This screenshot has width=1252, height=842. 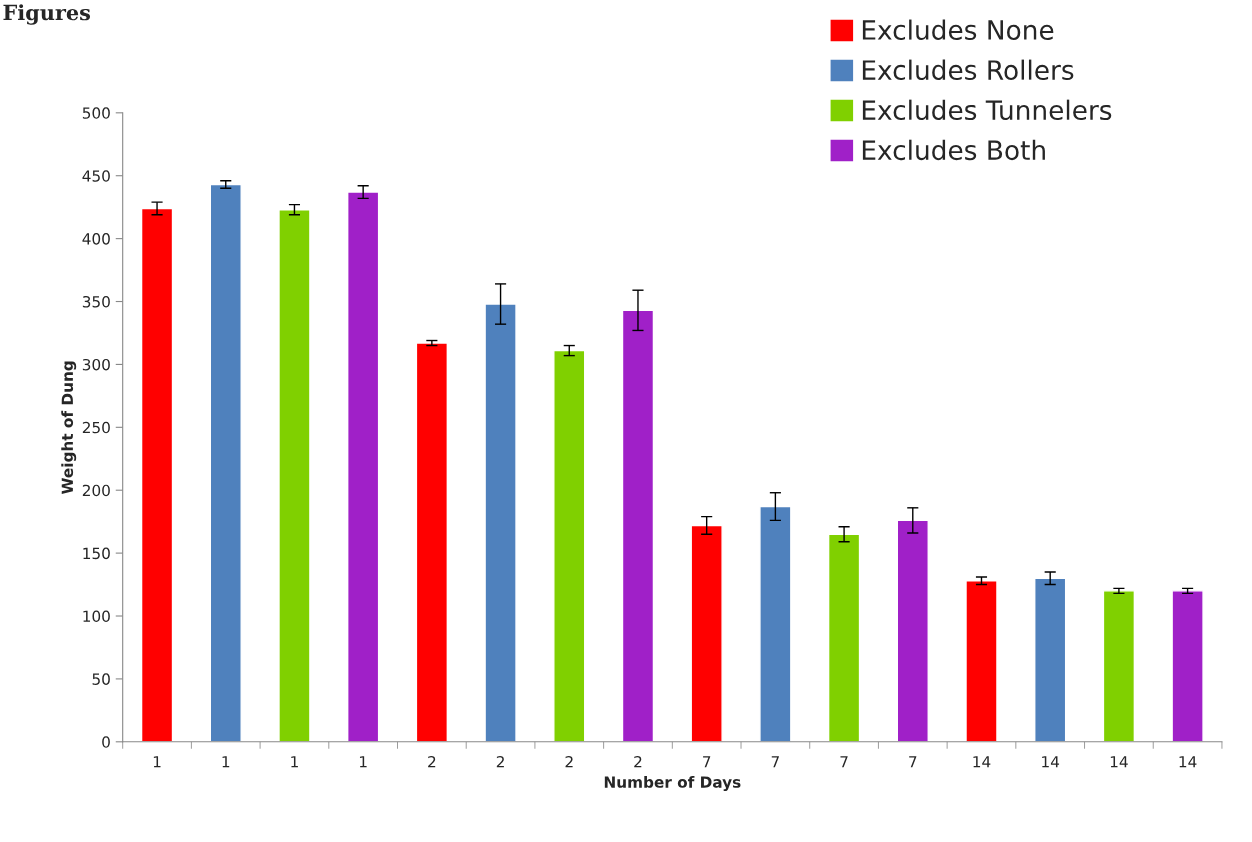 What do you see at coordinates (47, 14) in the screenshot?
I see `text: Figures` at bounding box center [47, 14].